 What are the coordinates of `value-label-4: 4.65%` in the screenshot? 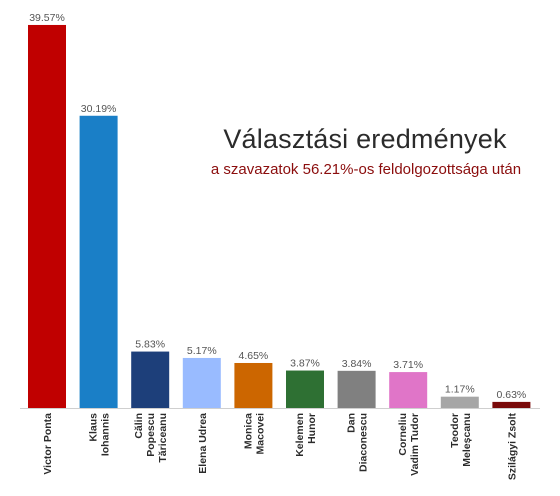 It's located at (254, 356).